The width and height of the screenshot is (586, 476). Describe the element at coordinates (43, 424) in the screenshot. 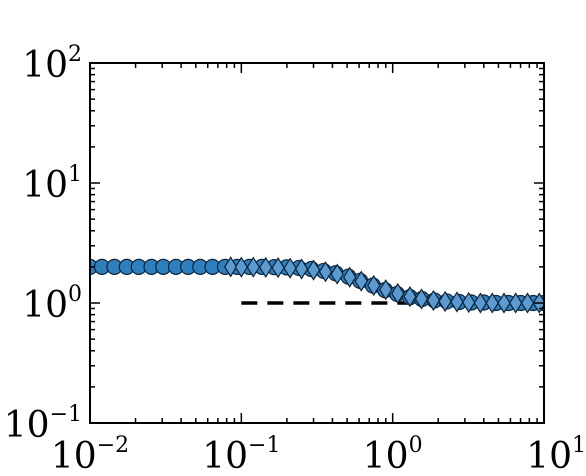

I see `y-tick-label: 10⁻¹` at that location.